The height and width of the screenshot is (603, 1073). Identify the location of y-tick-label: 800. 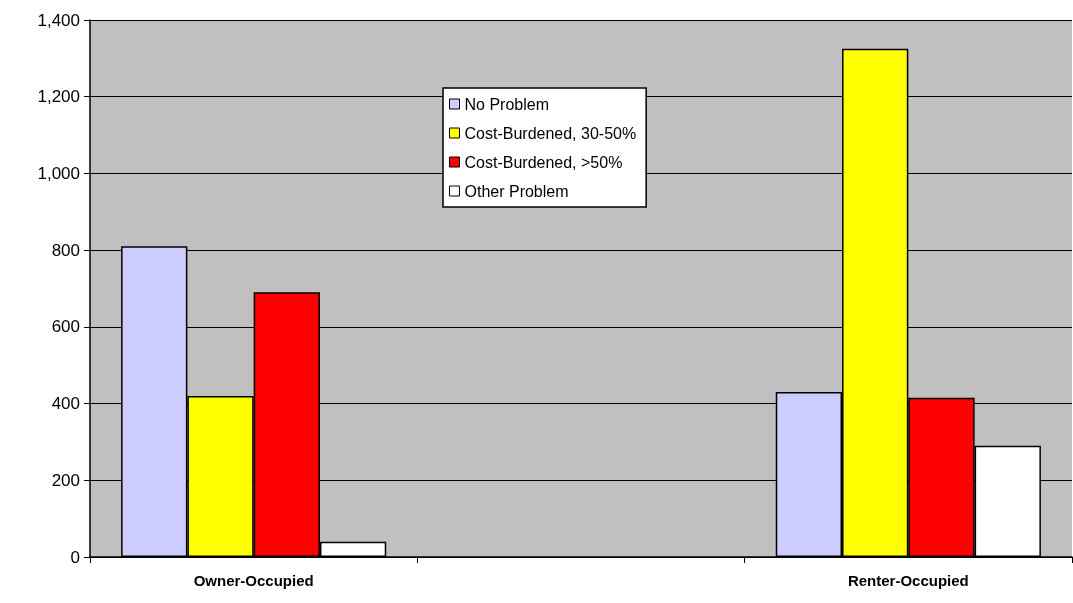
(65, 250).